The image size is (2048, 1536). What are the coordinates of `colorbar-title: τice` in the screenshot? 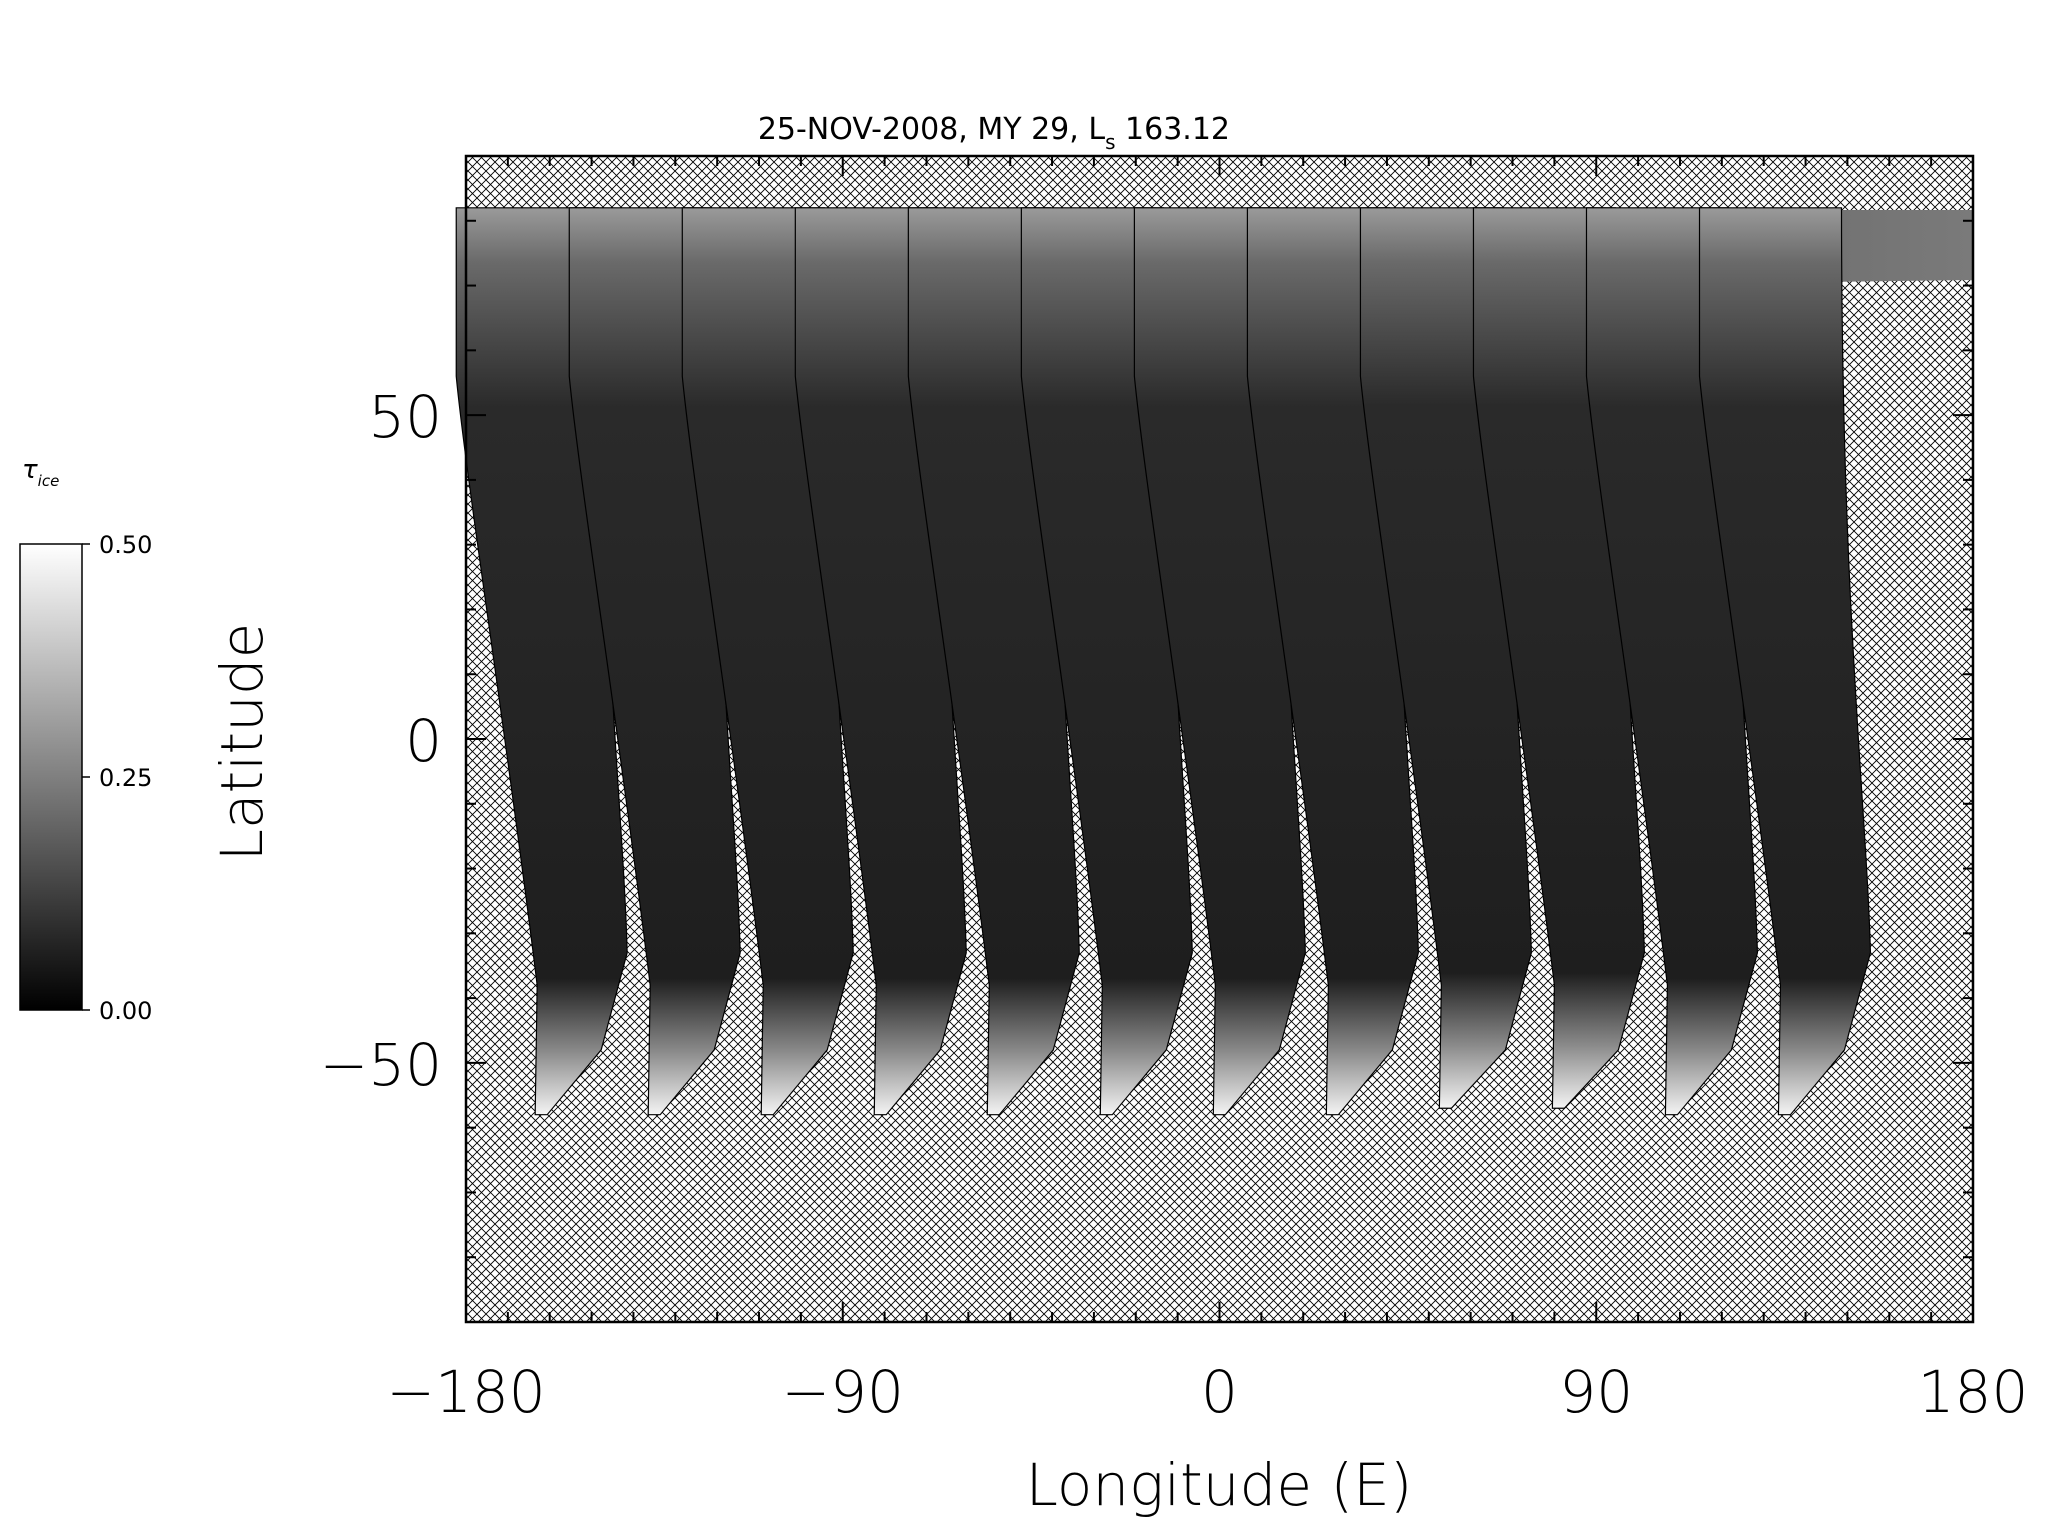 It's located at (40, 472).